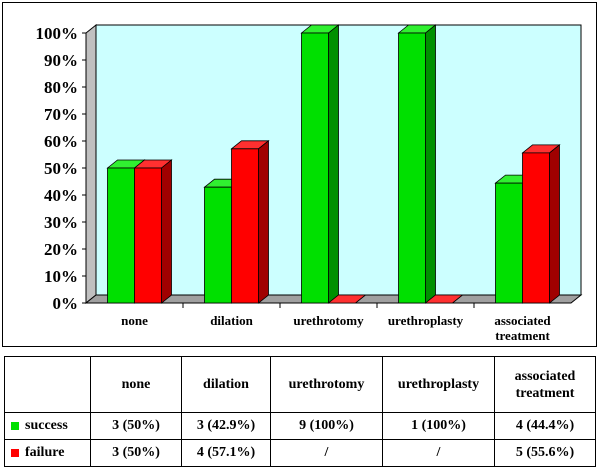 The image size is (600, 467). I want to click on table-row-failure: failure 3 (50%) 4 (57.1%) / / 5 (55.6%), so click(300, 453).